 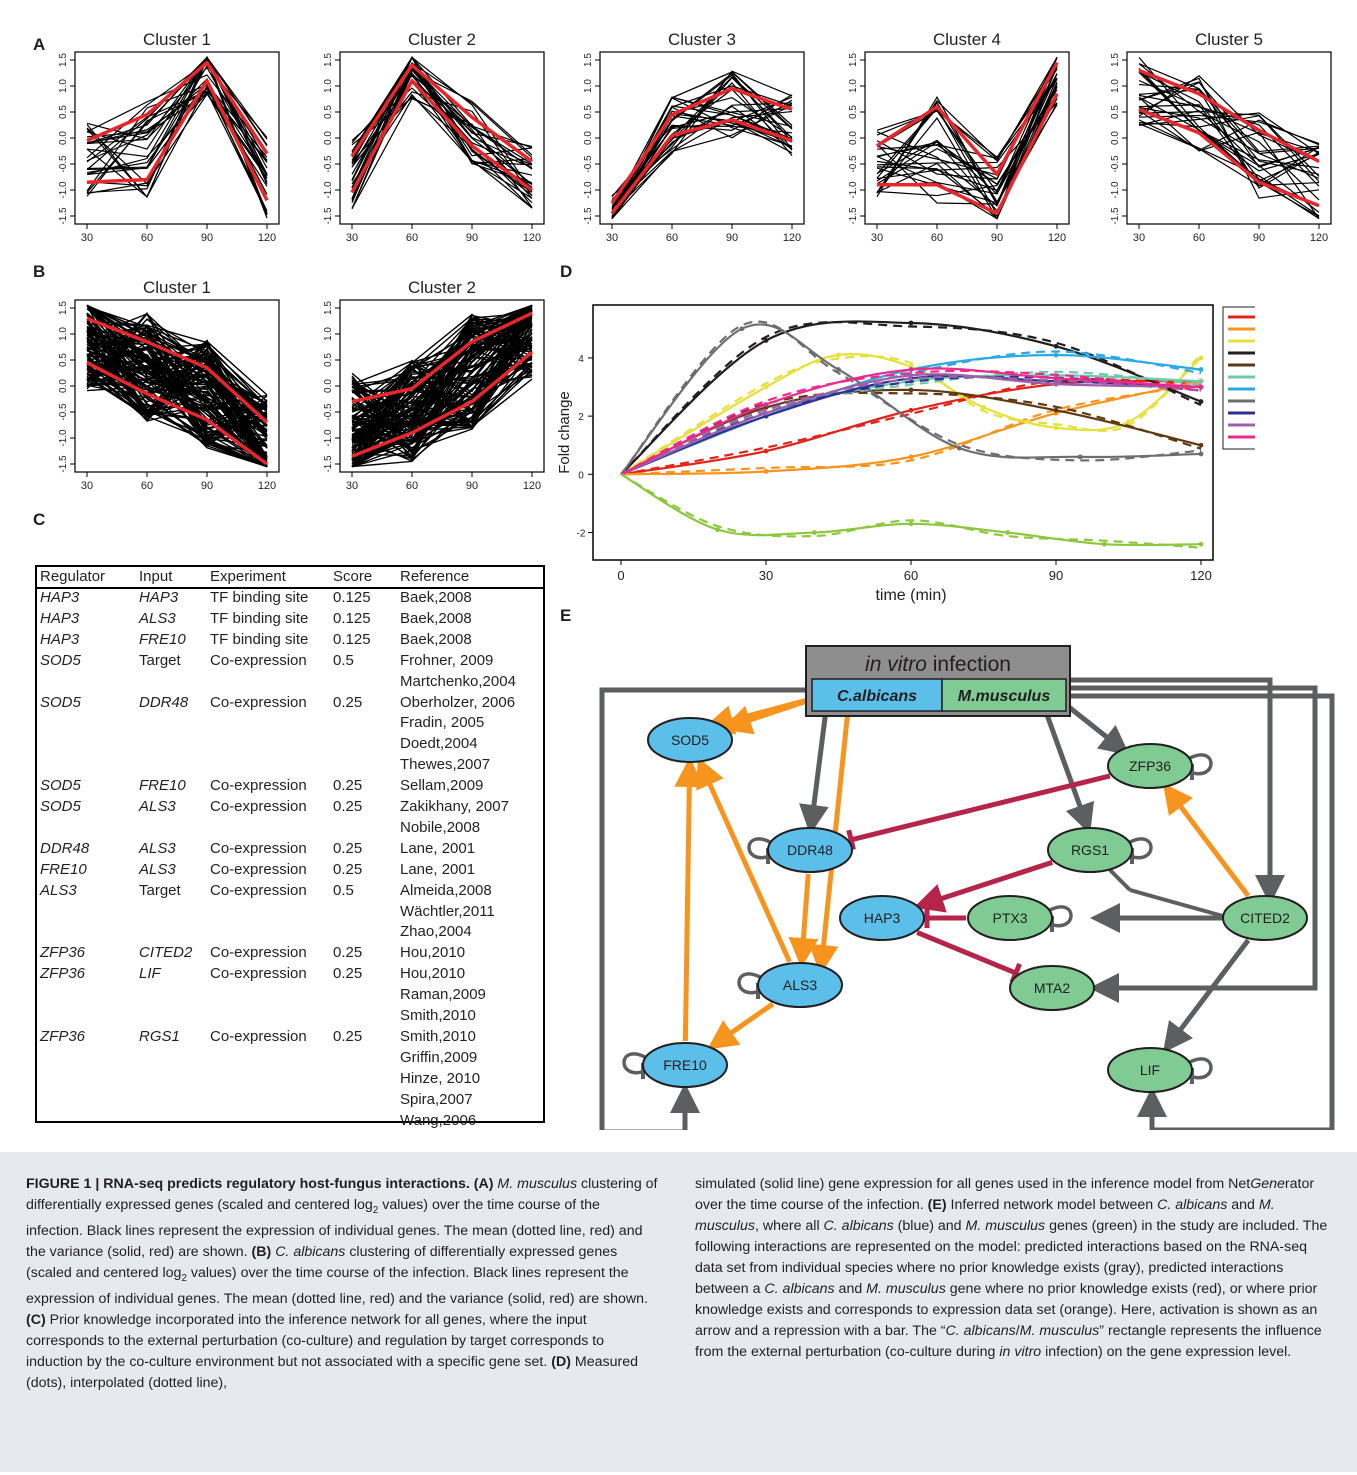 I want to click on panel-letter-e: E, so click(x=566, y=615).